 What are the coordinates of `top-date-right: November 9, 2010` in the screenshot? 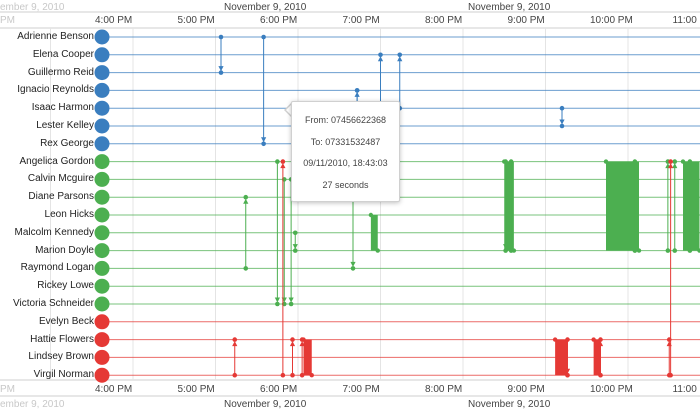 It's located at (509, 7).